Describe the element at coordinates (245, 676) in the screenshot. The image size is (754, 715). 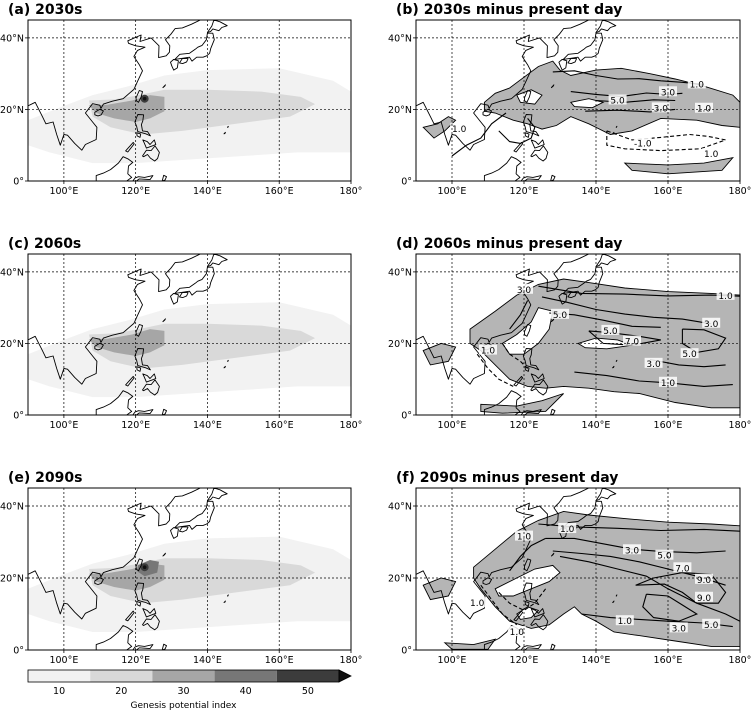
I see `colorbar-segment` at that location.